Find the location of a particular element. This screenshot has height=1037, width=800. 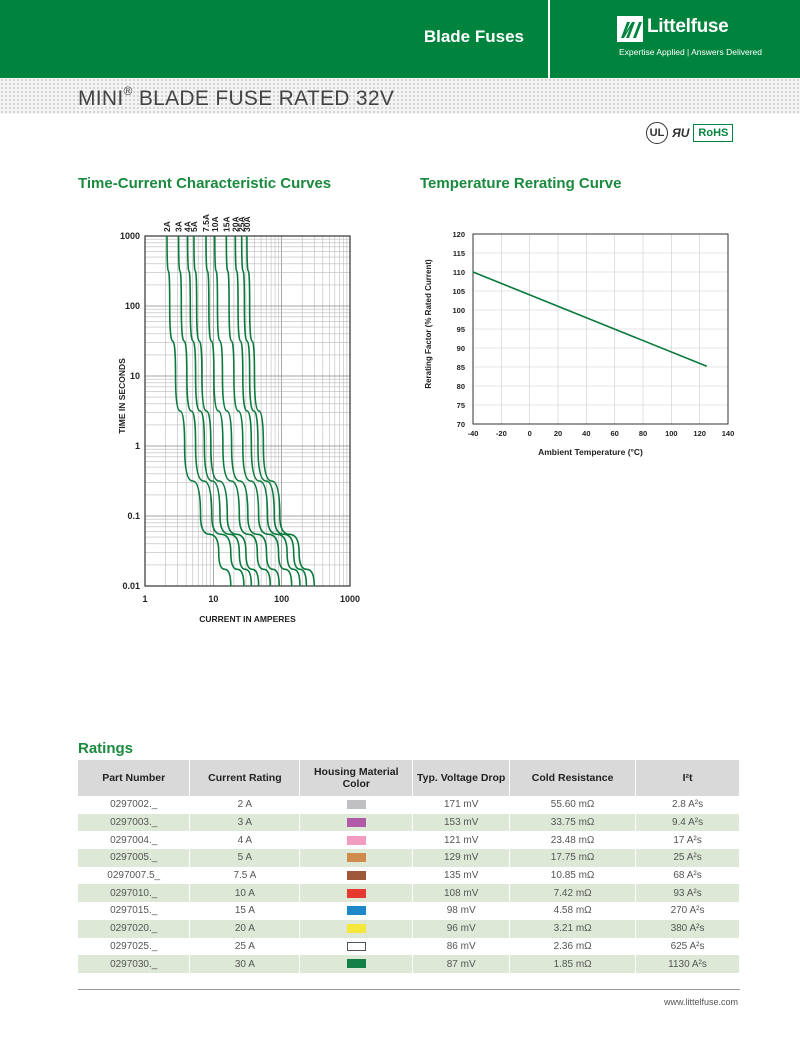

series-line-7.5A is located at coordinates (238, 411).